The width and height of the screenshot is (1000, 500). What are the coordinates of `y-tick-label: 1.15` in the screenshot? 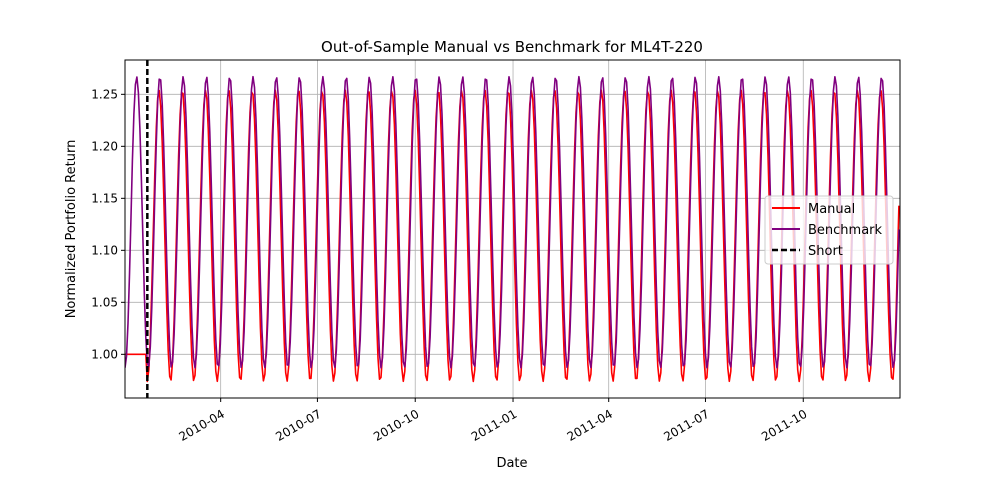 It's located at (104, 198).